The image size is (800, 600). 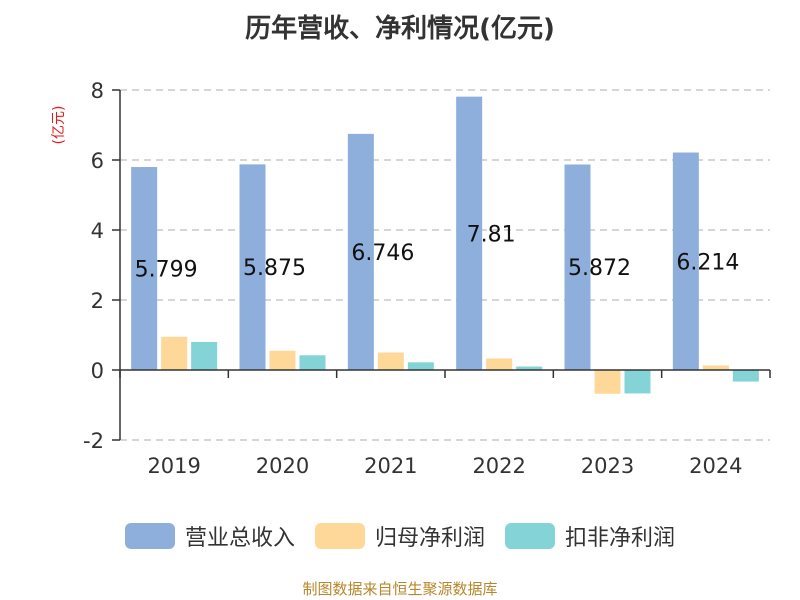 What do you see at coordinates (149, 536) in the screenshot?
I see `legend-swatch-revenue` at bounding box center [149, 536].